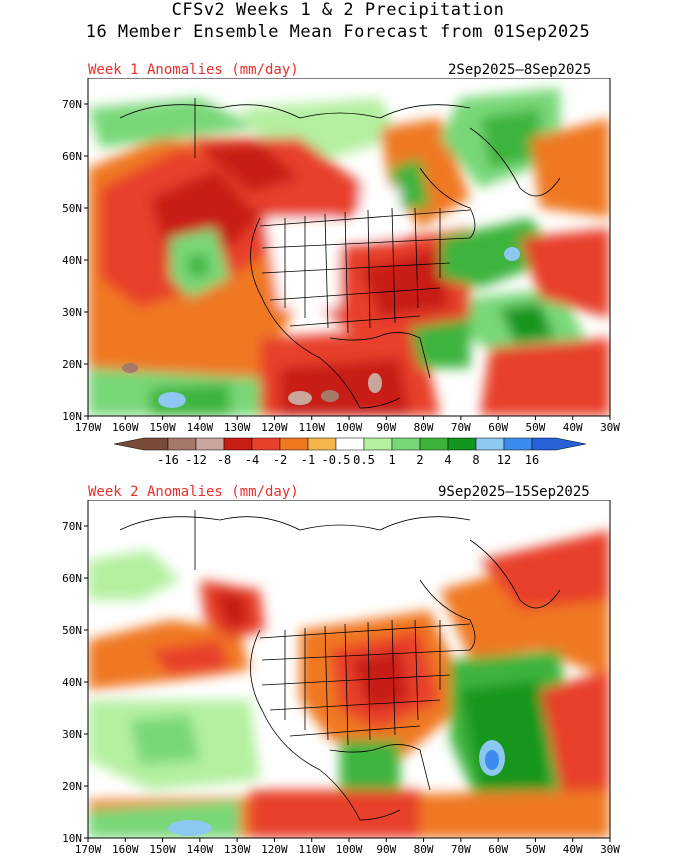 The image size is (676, 860). What do you see at coordinates (308, 460) in the screenshot?
I see `colorbar-label: -1` at bounding box center [308, 460].